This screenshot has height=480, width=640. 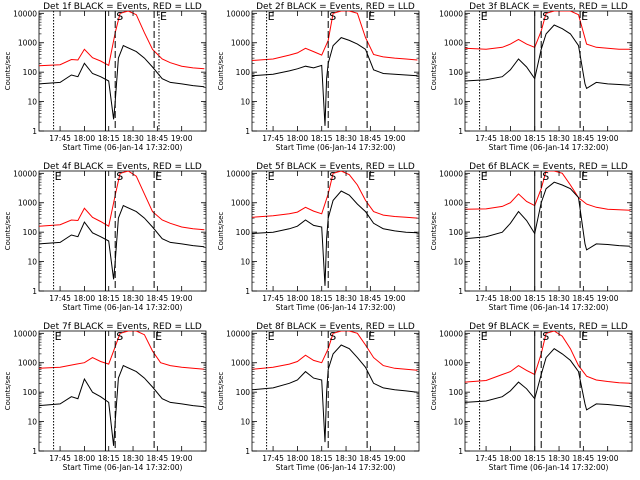 What do you see at coordinates (122, 327) in the screenshot?
I see `panel-title: Det 7f BLACK = Events, RED = LLD` at bounding box center [122, 327].